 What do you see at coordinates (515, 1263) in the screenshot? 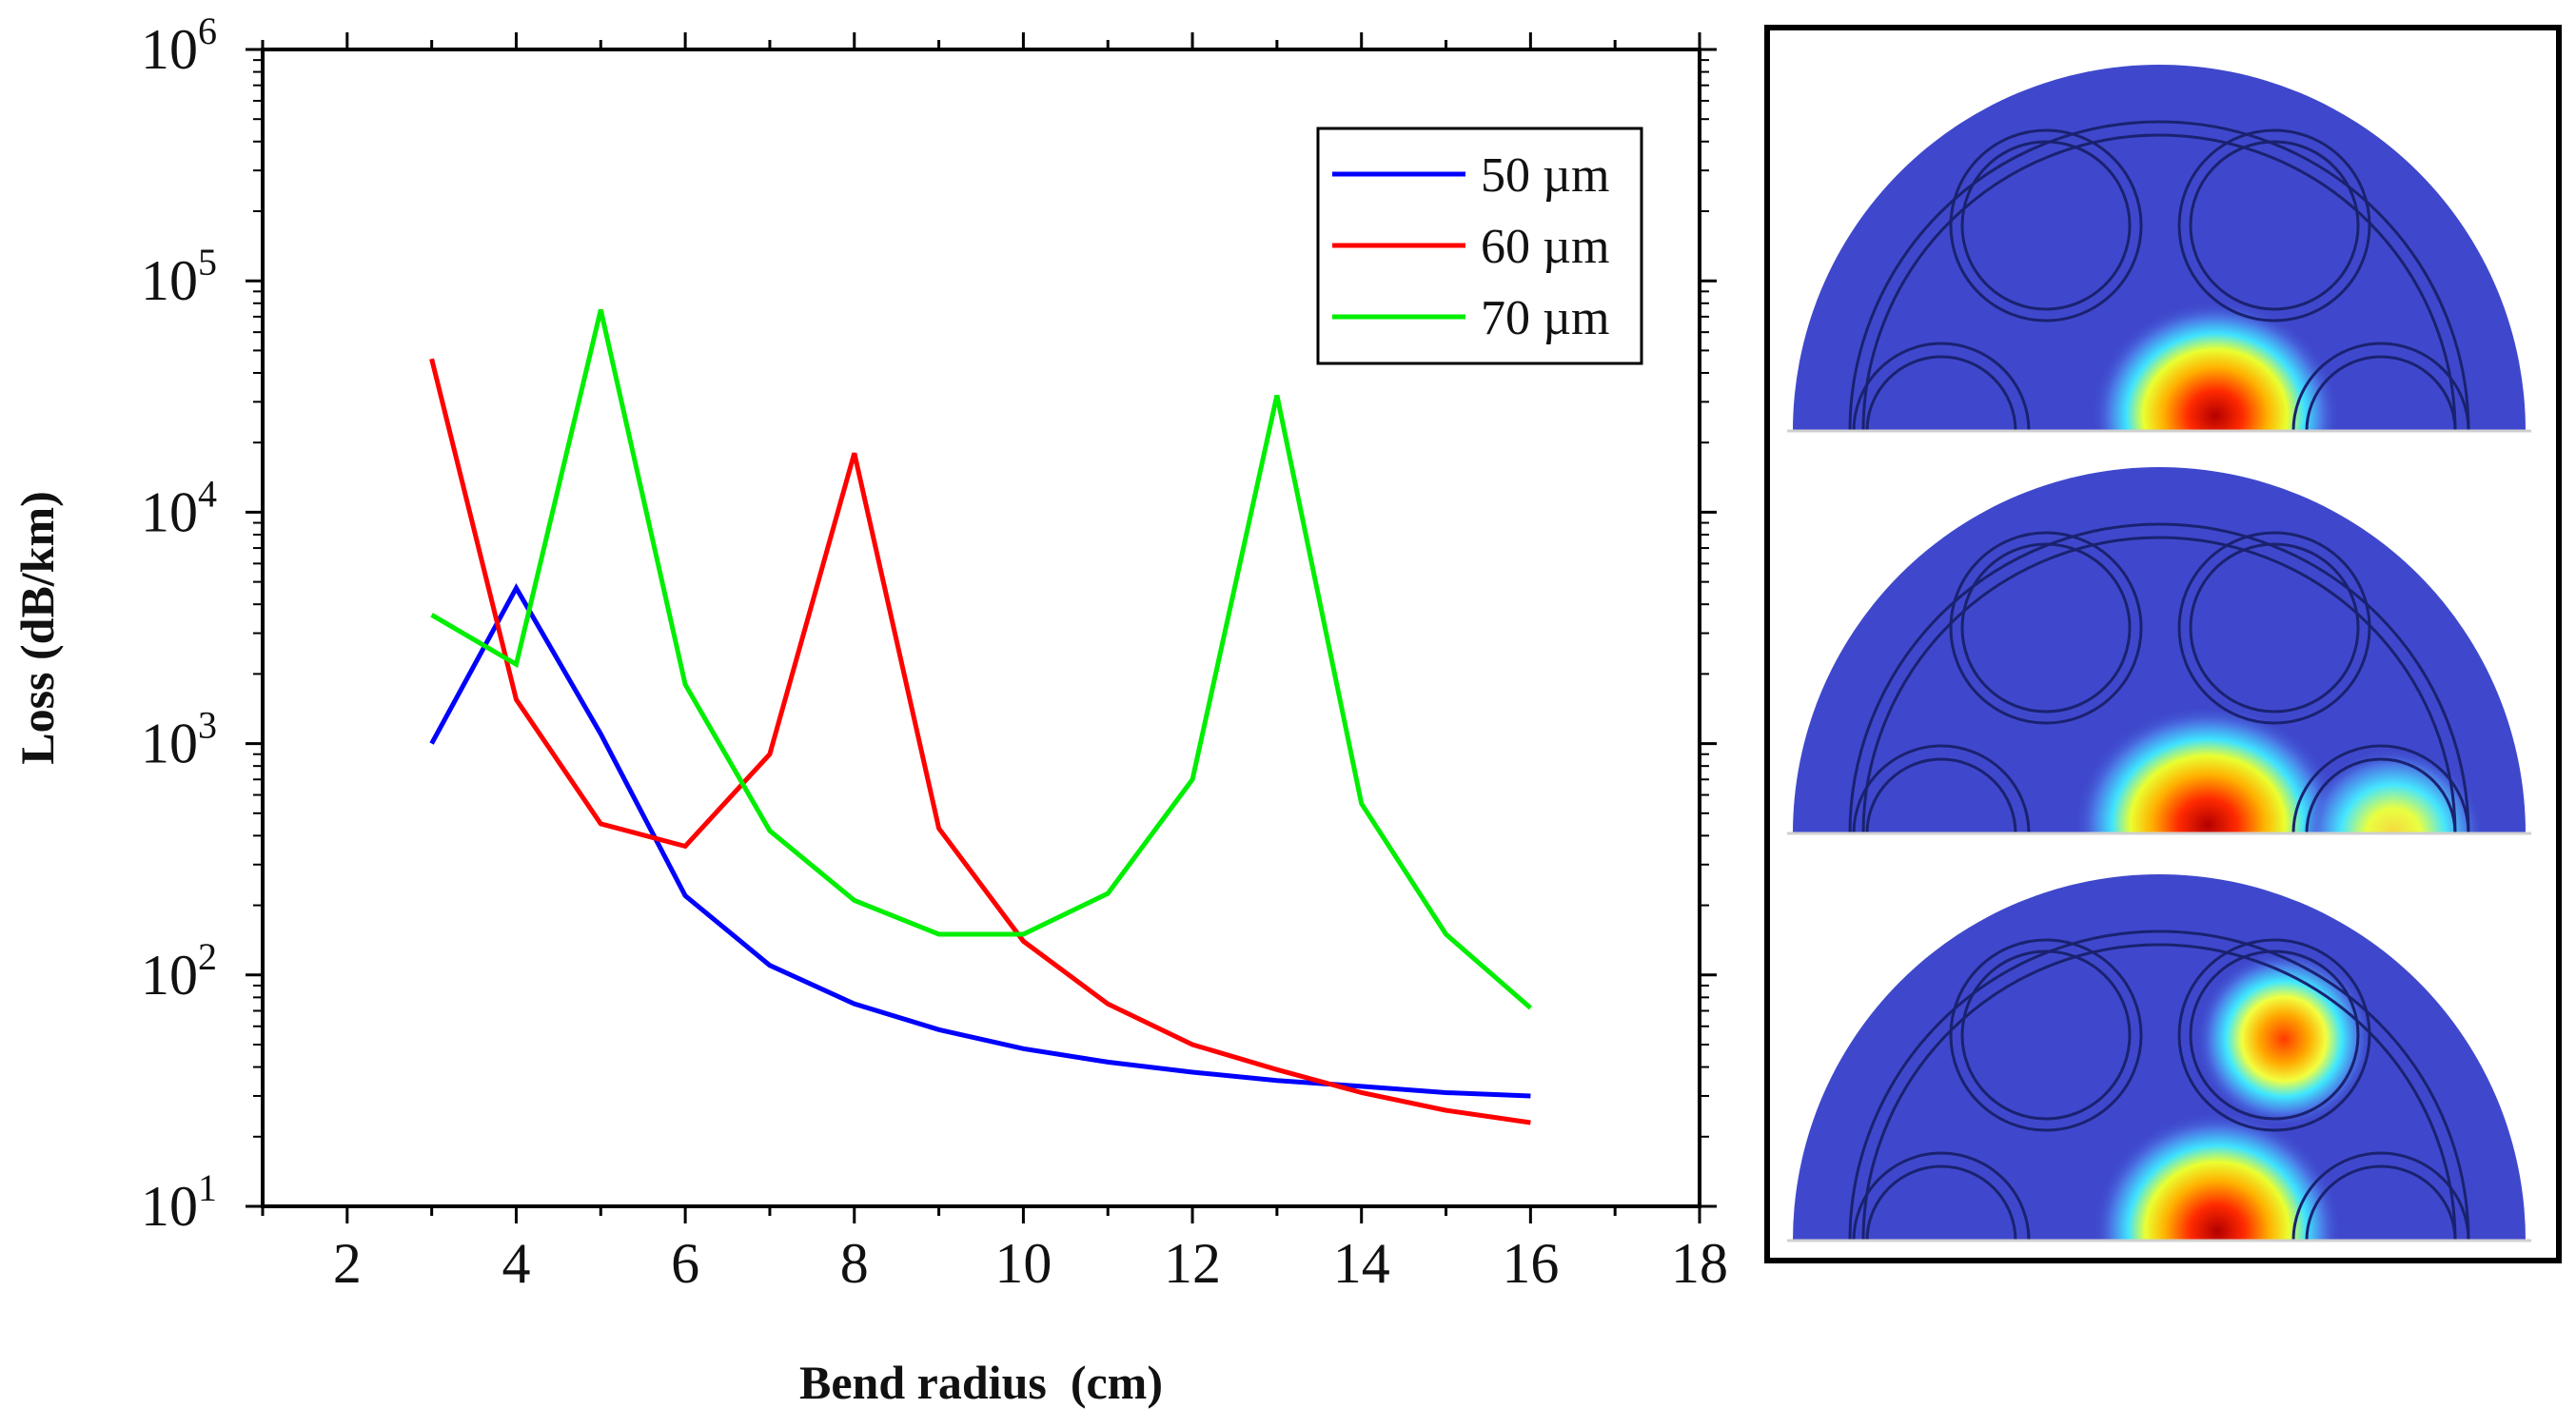
I see `x-tick-label: 4` at bounding box center [515, 1263].